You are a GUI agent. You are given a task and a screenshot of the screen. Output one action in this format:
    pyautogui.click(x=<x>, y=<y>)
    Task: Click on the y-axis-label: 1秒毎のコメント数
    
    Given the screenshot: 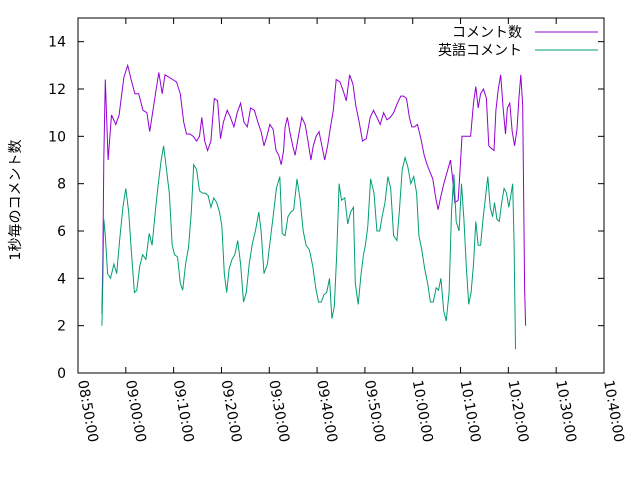 What is the action you would take?
    pyautogui.click(x=16, y=200)
    